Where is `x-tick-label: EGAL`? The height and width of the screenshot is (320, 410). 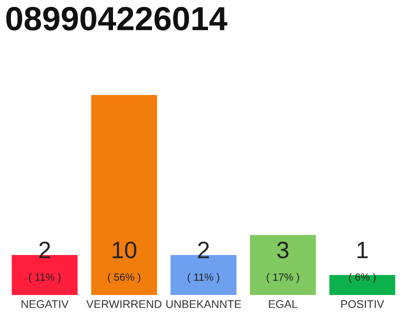 x-tick-label: EGAL is located at coordinates (283, 304).